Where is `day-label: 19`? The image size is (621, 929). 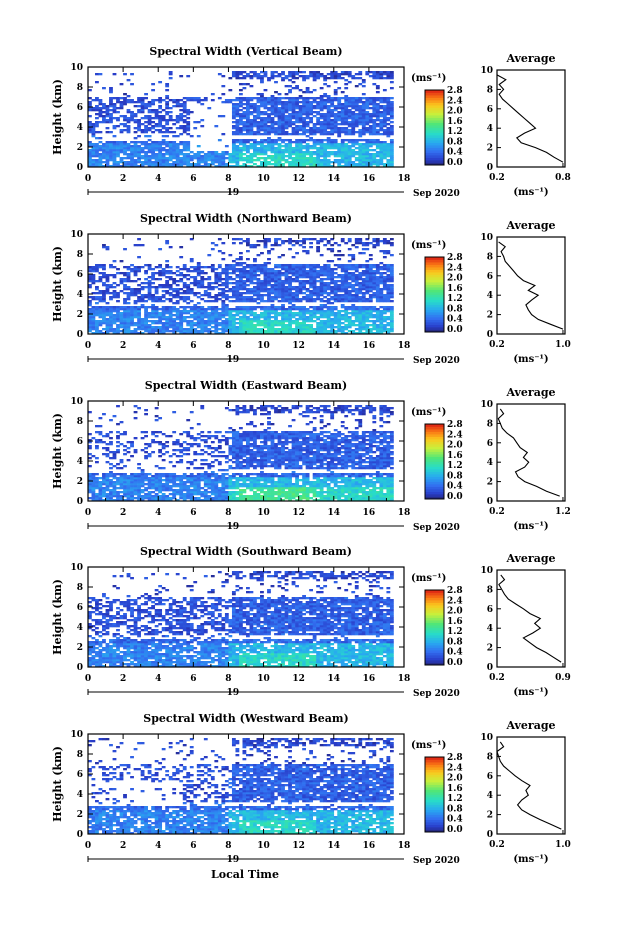
day-label: 19 is located at coordinates (233, 193).